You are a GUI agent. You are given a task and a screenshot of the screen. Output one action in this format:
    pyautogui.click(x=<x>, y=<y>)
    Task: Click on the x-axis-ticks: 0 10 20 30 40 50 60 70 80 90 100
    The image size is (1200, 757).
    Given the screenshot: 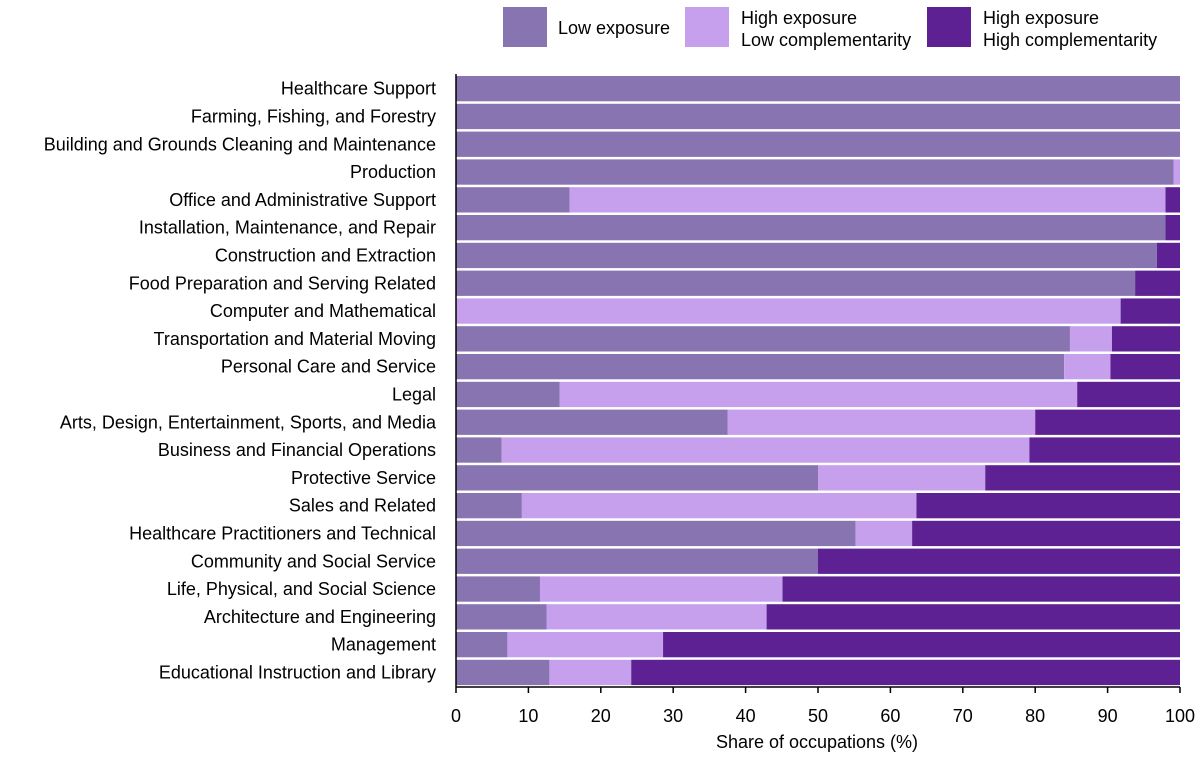 What is the action you would take?
    pyautogui.click(x=823, y=706)
    